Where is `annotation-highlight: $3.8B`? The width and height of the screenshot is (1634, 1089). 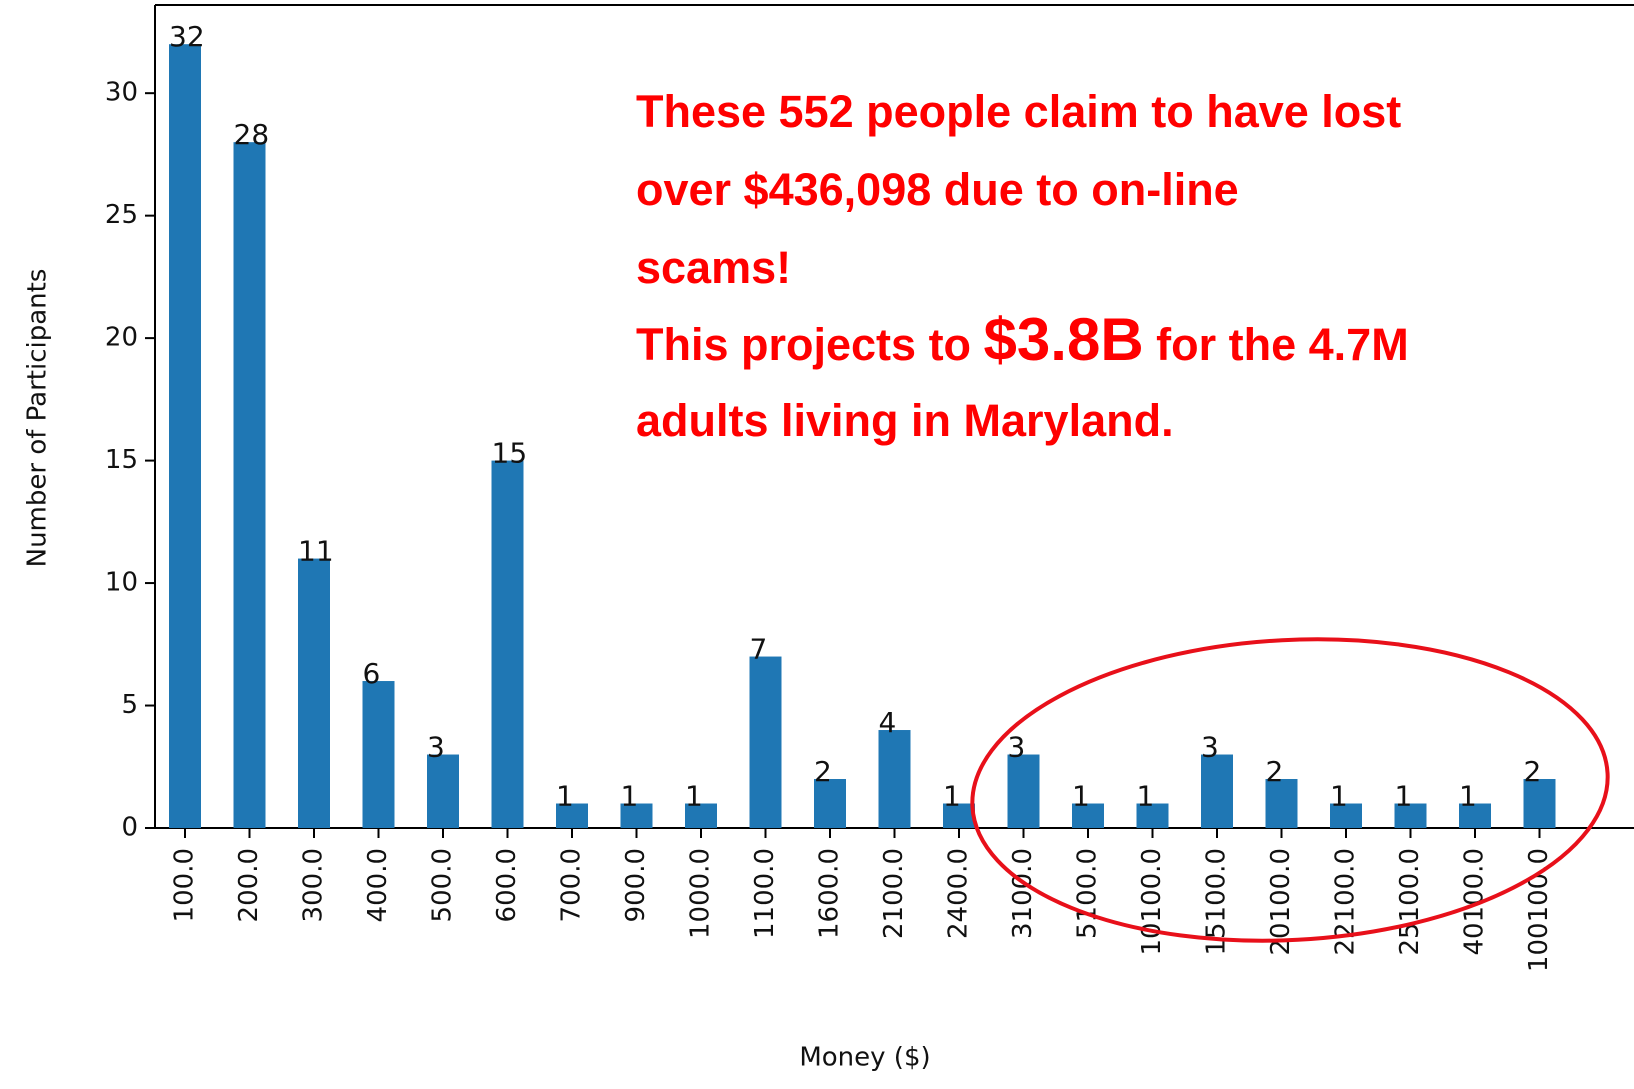 annotation-highlight: $3.8B is located at coordinates (1064, 339).